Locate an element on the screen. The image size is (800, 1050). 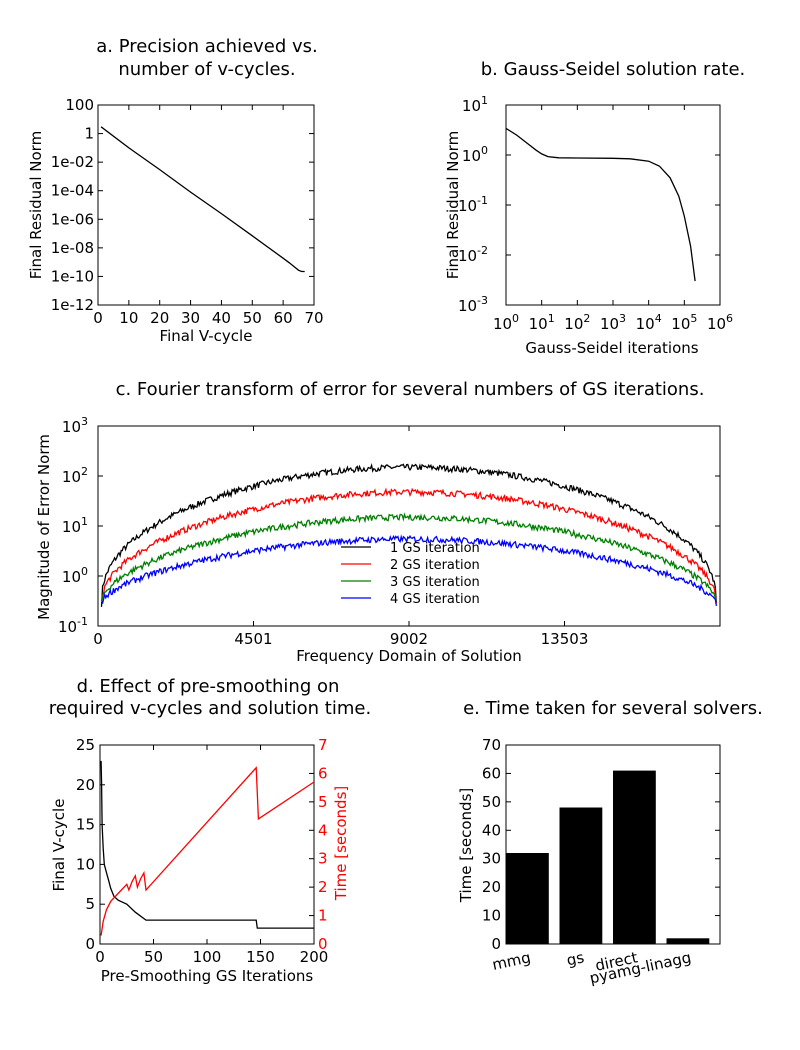
panel-e-y-tick-label: 70 is located at coordinates (491, 745).